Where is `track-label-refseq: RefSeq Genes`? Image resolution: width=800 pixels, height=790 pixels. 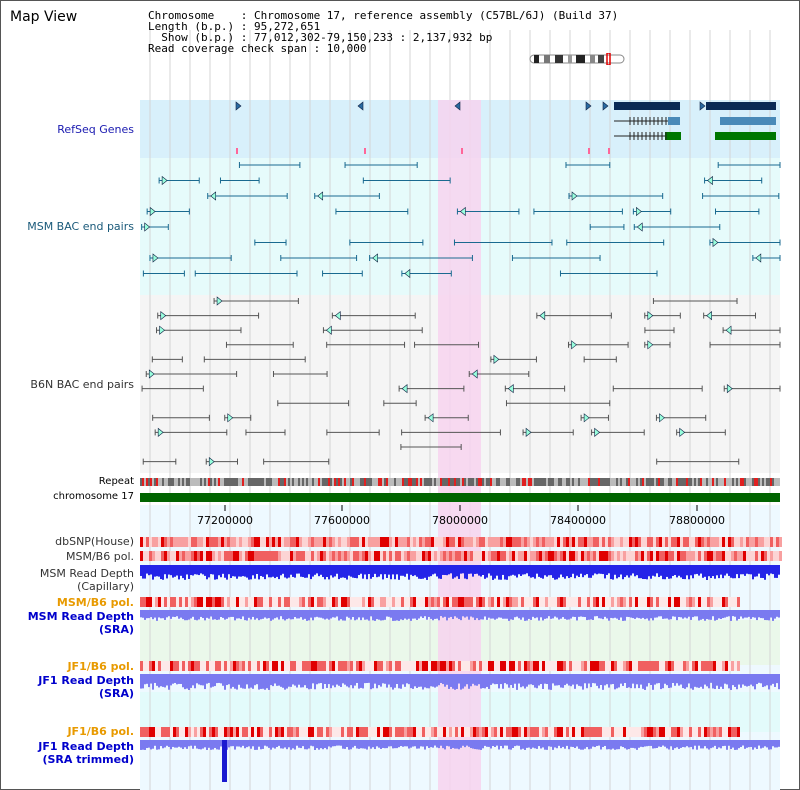
track-label-refseq: RefSeq Genes is located at coordinates (95, 129).